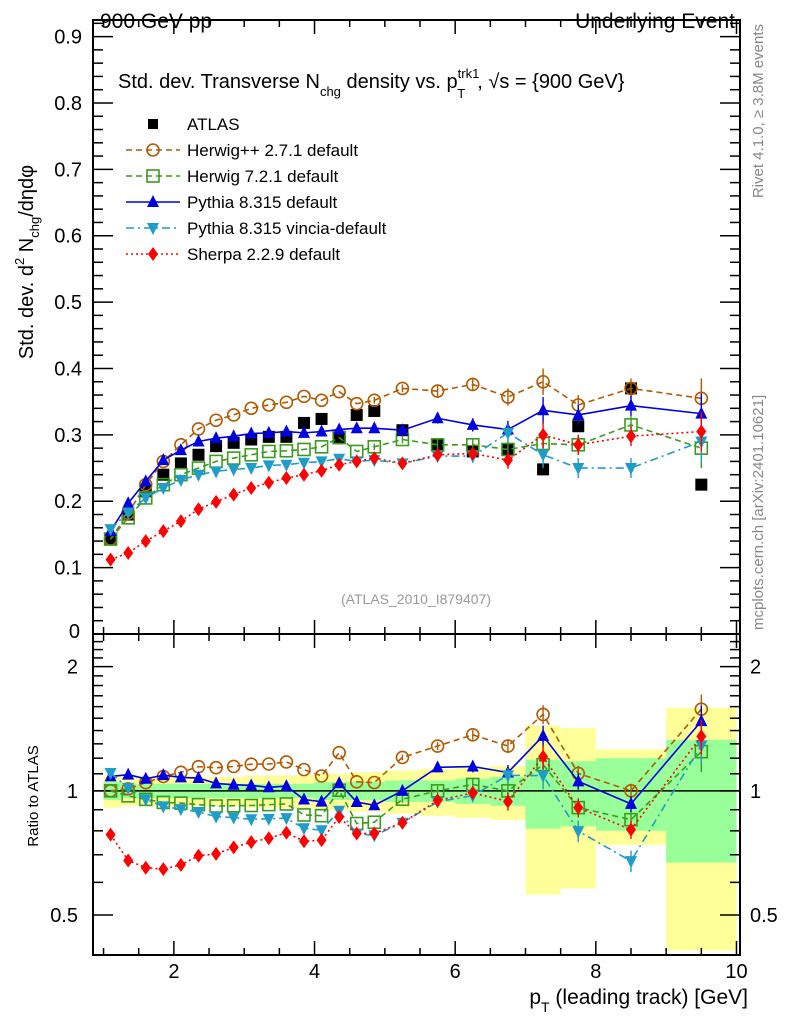  What do you see at coordinates (469, 73) in the screenshot?
I see `title-sup2: trk1` at bounding box center [469, 73].